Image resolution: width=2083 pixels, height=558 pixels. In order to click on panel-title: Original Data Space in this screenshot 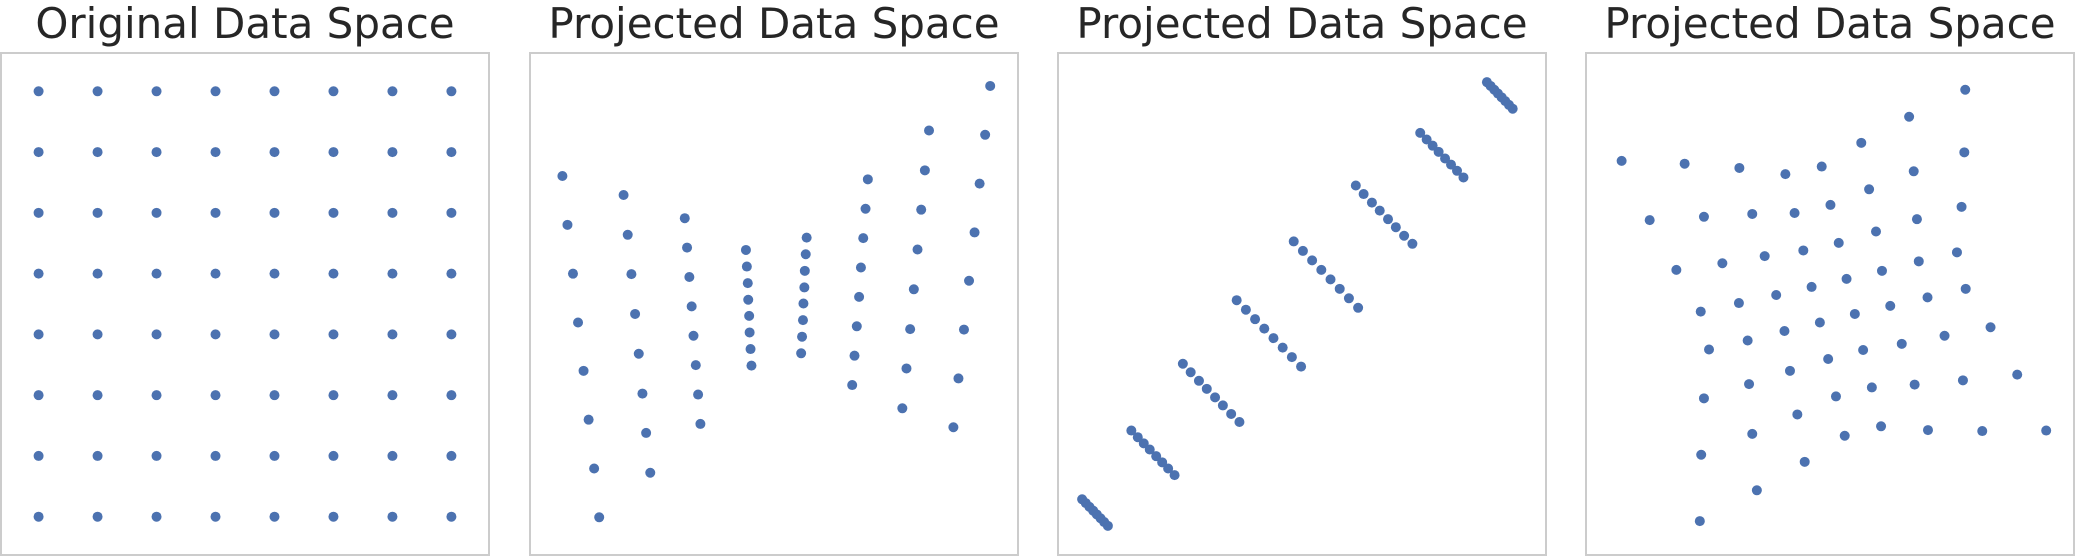, I will do `click(244, 24)`.